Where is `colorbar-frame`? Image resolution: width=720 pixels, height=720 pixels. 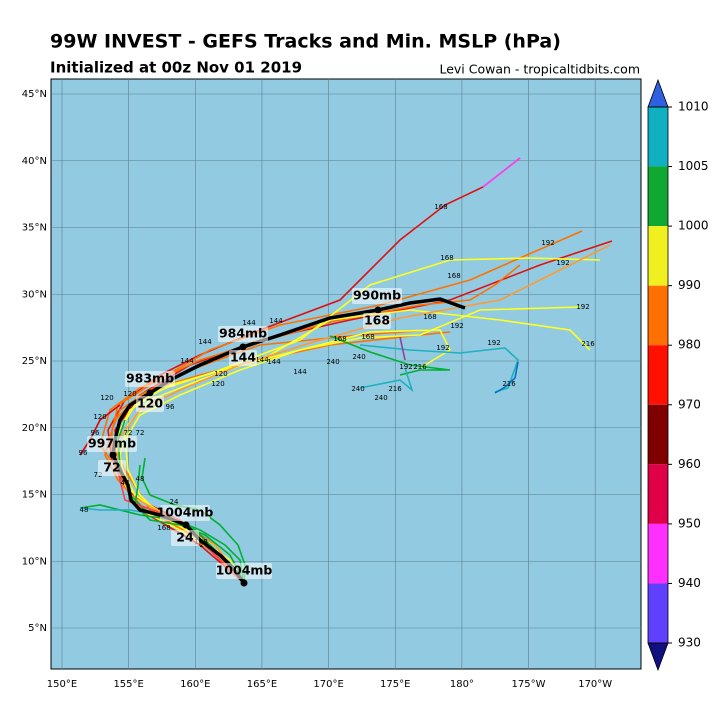
colorbar-frame is located at coordinates (658, 375).